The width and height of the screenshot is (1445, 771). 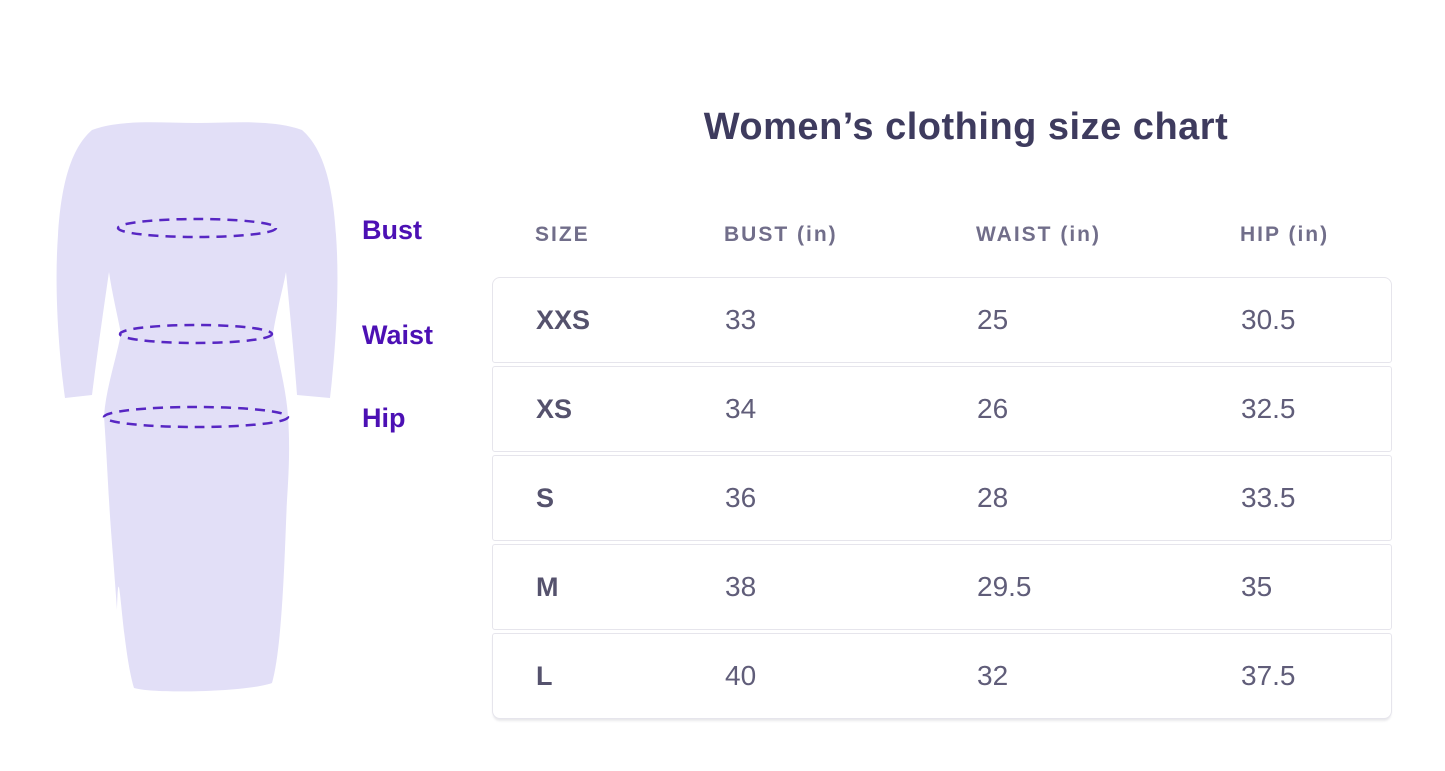 What do you see at coordinates (1004, 586) in the screenshot?
I see `waist-cell: 29.5` at bounding box center [1004, 586].